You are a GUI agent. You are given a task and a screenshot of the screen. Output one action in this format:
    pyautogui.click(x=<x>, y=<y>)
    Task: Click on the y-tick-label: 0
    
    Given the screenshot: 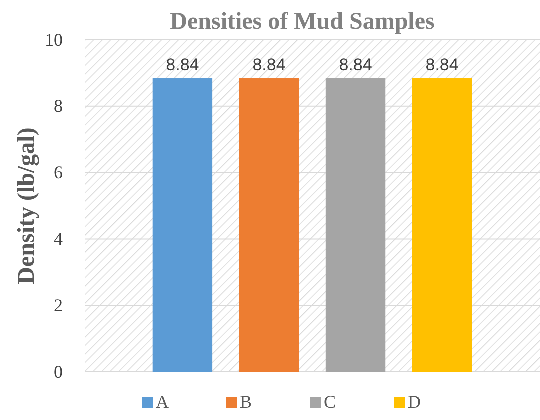 What is the action you would take?
    pyautogui.click(x=58, y=372)
    